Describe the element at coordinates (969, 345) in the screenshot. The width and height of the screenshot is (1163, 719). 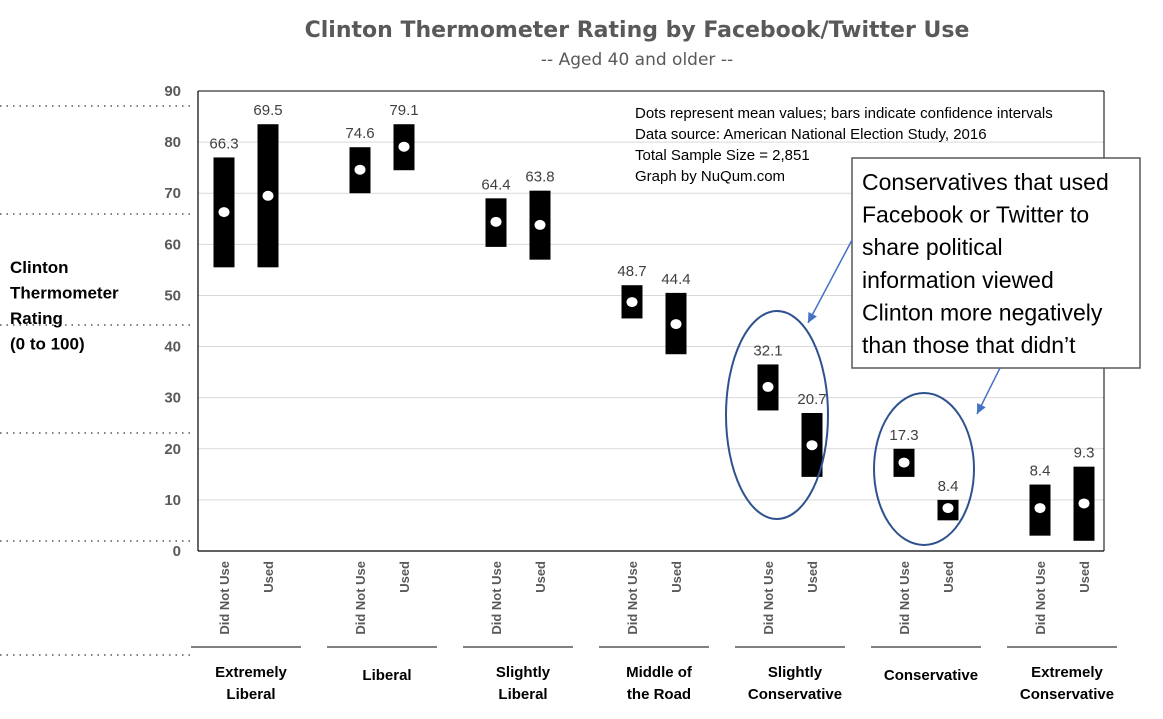
I see `callout-text-line: than those that didn’t` at that location.